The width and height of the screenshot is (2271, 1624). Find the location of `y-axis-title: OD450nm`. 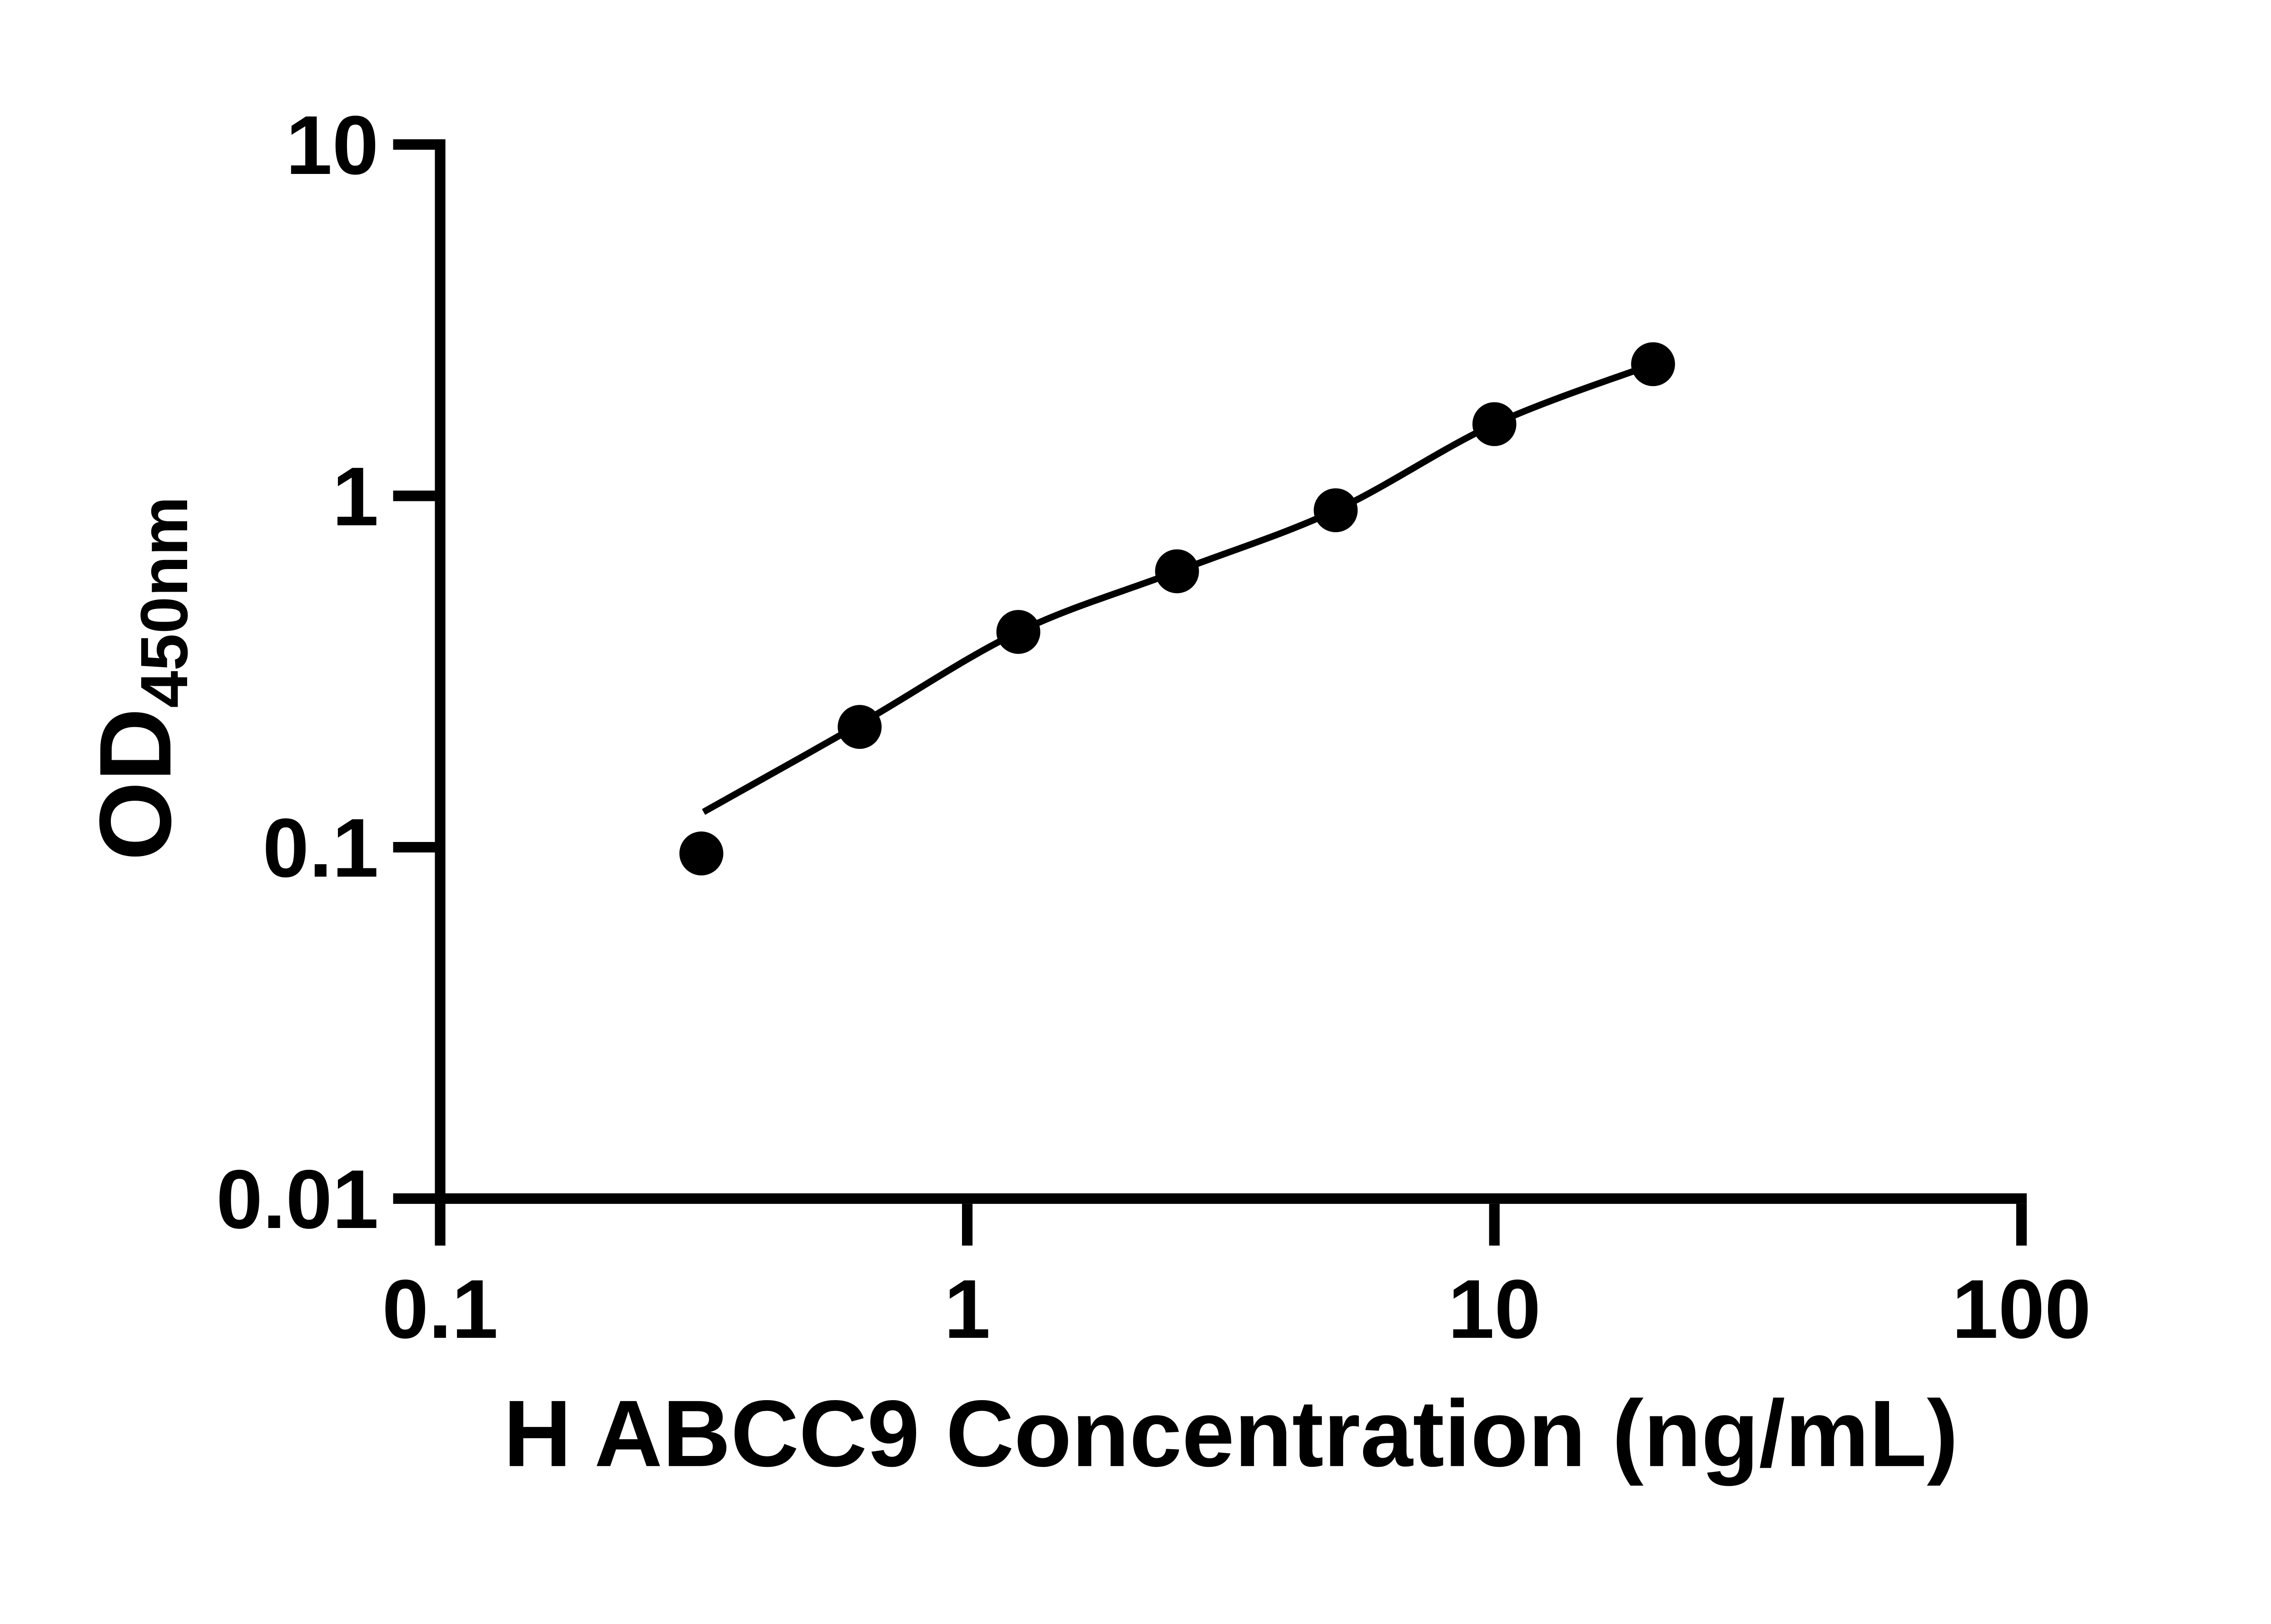

y-axis-title: OD450nm is located at coordinates (140, 678).